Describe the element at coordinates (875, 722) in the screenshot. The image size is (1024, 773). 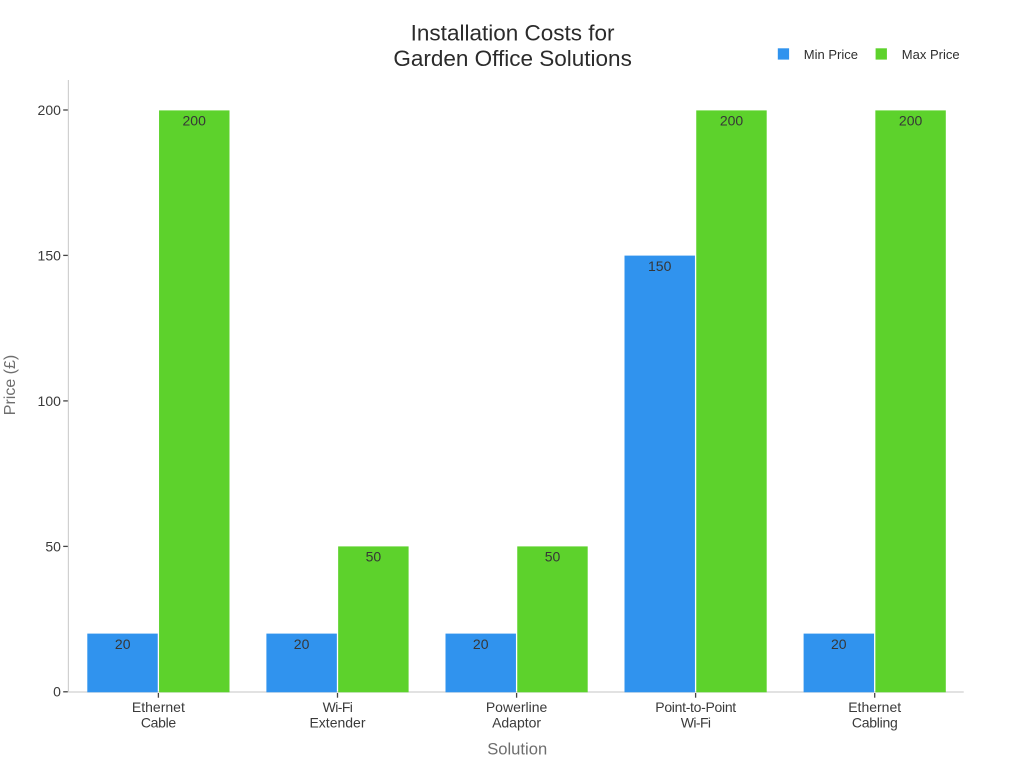
I see `svg-text: Cabling` at that location.